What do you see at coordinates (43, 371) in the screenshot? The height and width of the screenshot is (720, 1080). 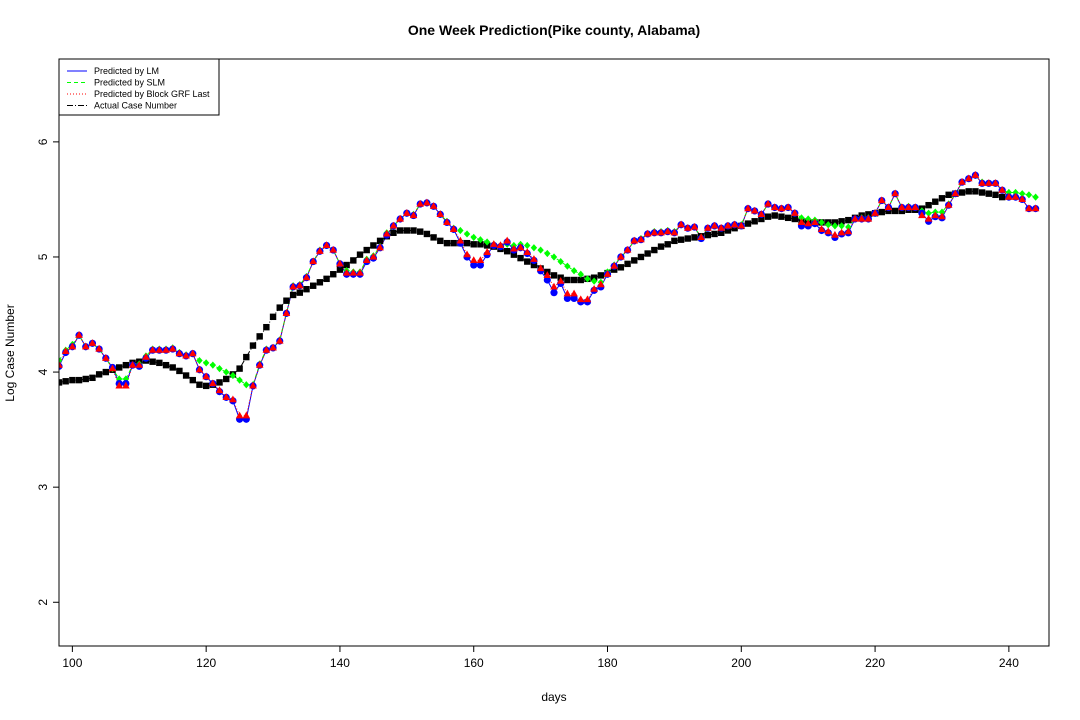 I see `y-tick-label: 4` at bounding box center [43, 371].